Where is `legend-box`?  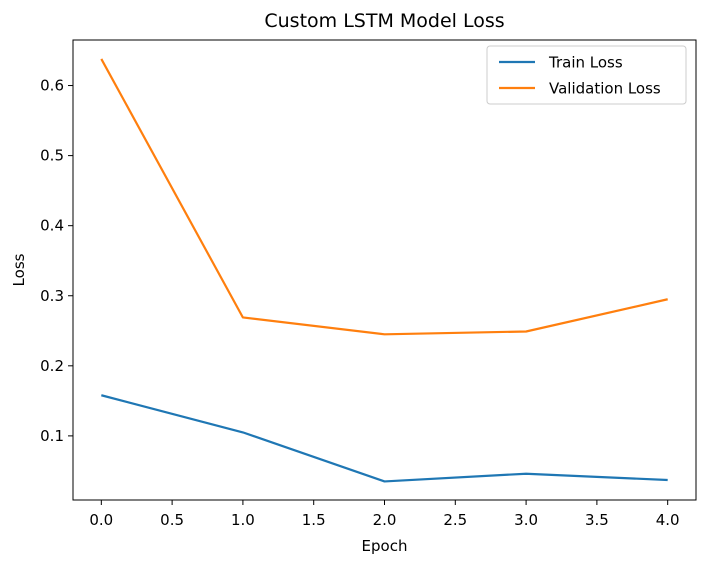
legend-box is located at coordinates (586, 75).